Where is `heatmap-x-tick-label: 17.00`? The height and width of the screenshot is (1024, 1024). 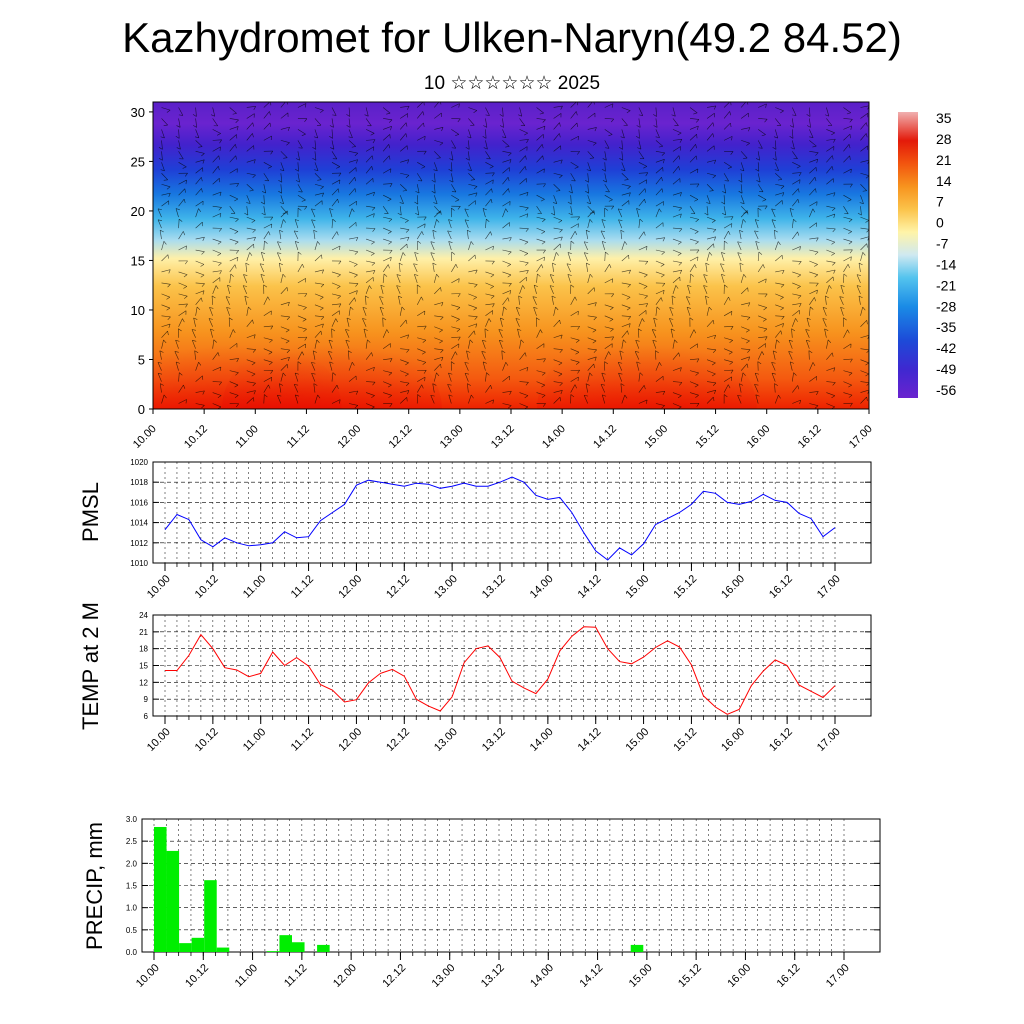
heatmap-x-tick-label: 17.00 is located at coordinates (861, 437).